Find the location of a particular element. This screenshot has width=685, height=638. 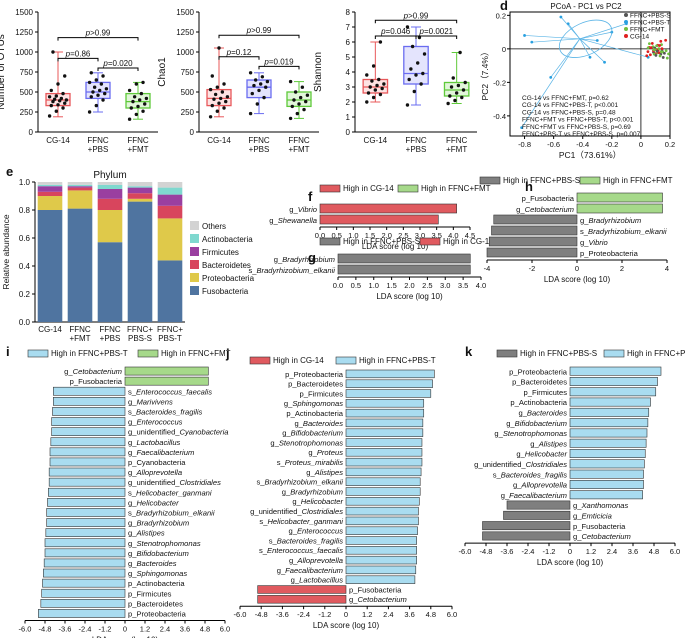

y-tick-label: 1250 is located at coordinates (24, 32).